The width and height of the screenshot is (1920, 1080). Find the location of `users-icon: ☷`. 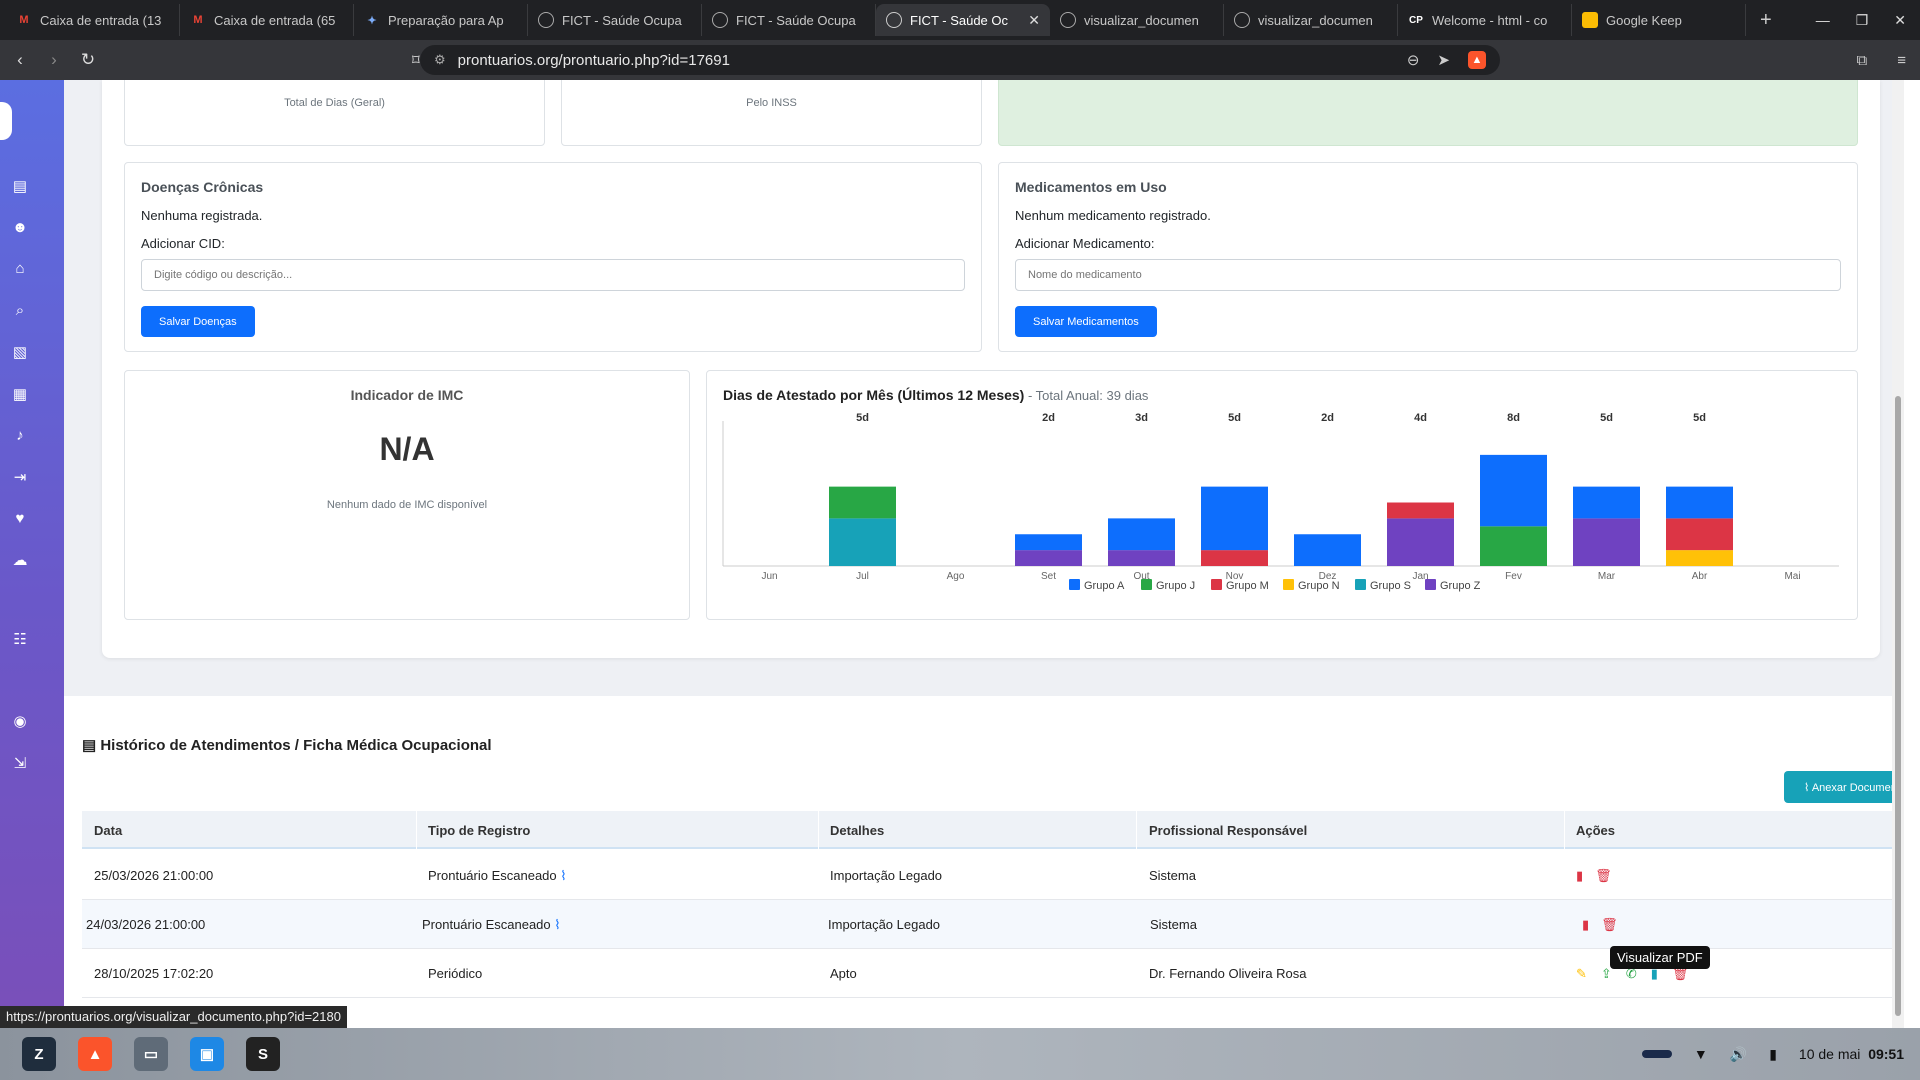

users-icon: ☷ is located at coordinates (20, 639).